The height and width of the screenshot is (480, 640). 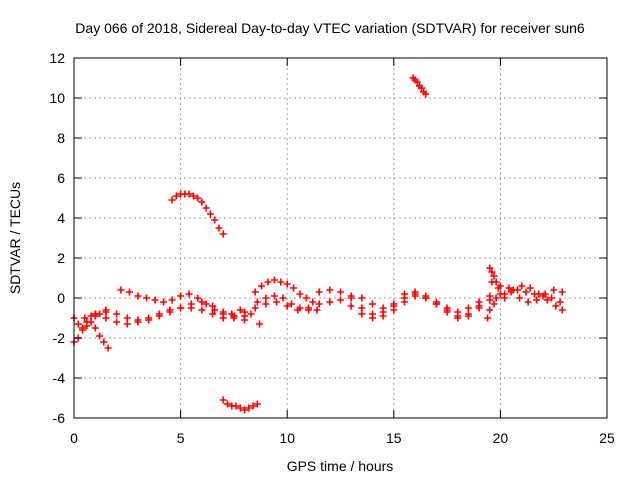 I want to click on y-tick-label: -4, so click(x=59, y=378).